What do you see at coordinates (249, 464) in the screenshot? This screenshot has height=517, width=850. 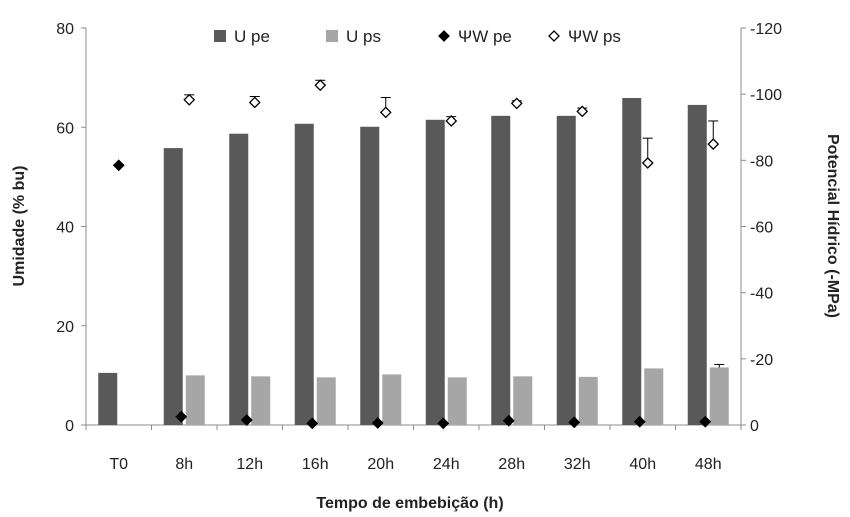 I see `x-tick-label: 12h` at bounding box center [249, 464].